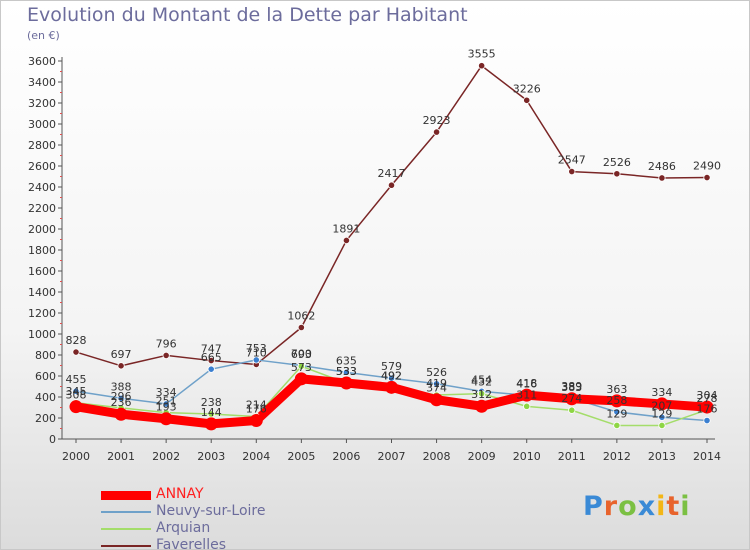 This screenshot has width=750, height=550. I want to click on legend-label: Faverelles, so click(191, 543).